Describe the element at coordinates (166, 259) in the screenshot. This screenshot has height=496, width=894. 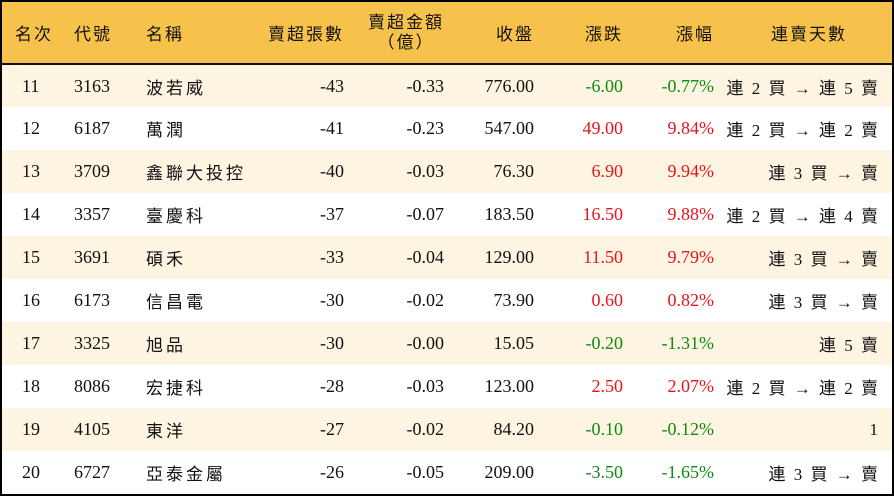
I see `cell-name: 碩禾` at that location.